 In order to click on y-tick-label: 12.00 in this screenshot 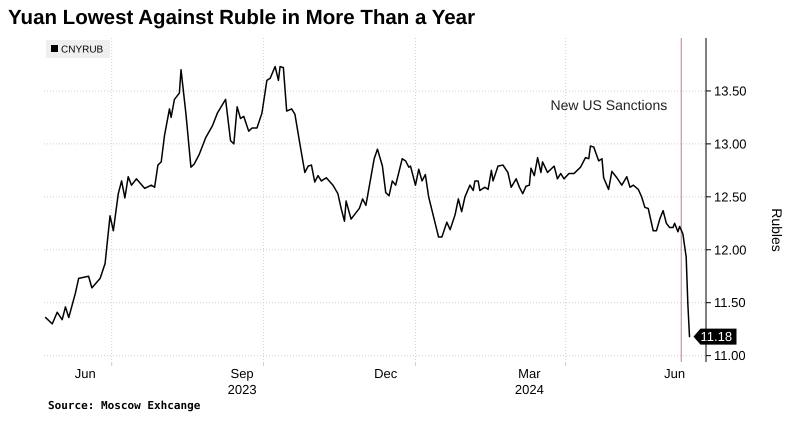, I will do `click(730, 250)`.